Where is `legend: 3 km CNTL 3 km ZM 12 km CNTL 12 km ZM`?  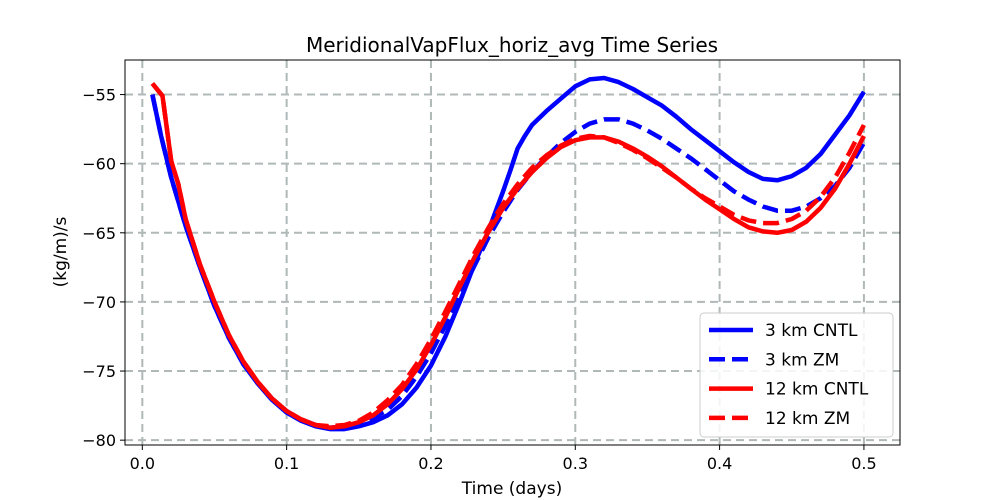 legend: 3 km CNTL 3 km ZM 12 km CNTL 12 km ZM is located at coordinates (796, 375).